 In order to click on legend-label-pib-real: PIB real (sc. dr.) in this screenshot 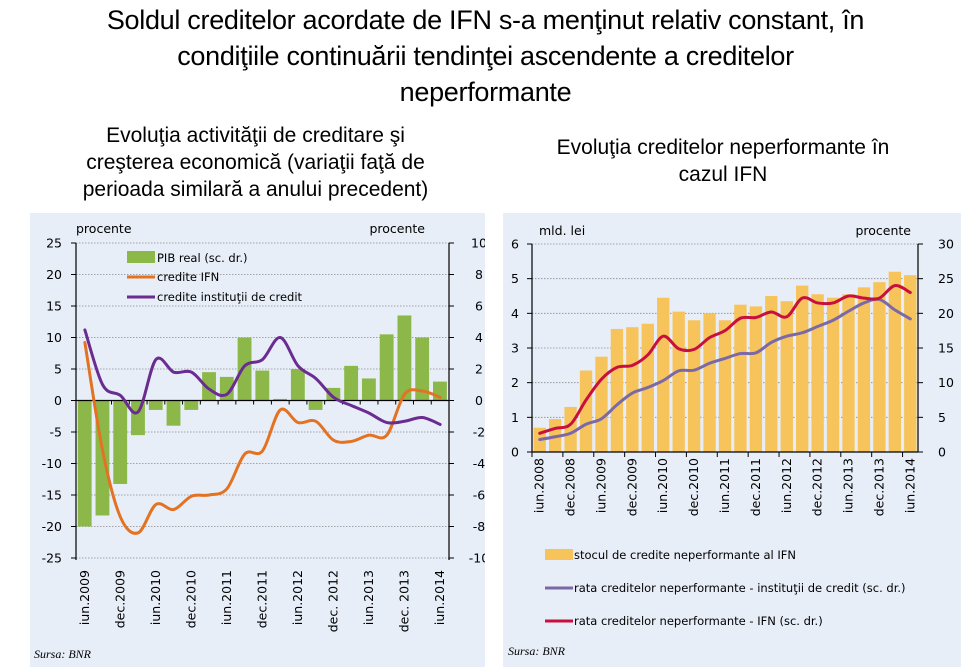, I will do `click(202, 258)`.